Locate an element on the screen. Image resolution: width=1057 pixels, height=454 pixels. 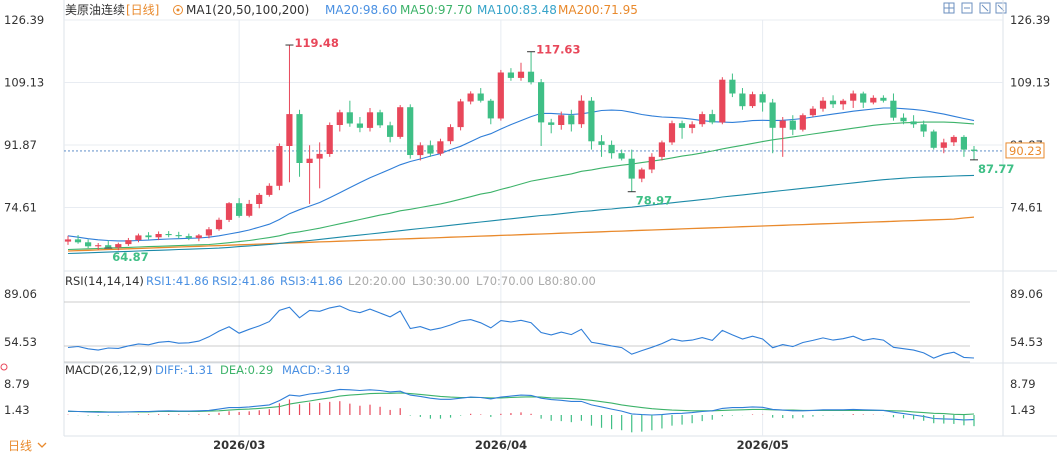
macd-value-readout: MACD:-3.19 is located at coordinates (316, 370).